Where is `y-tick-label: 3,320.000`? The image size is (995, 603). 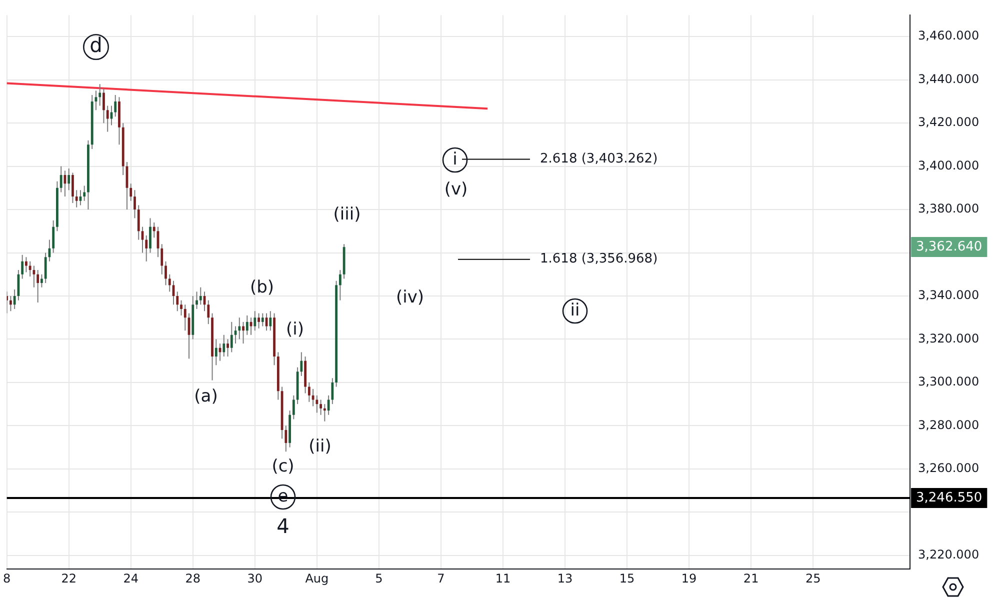 y-tick-label: 3,320.000 is located at coordinates (949, 338).